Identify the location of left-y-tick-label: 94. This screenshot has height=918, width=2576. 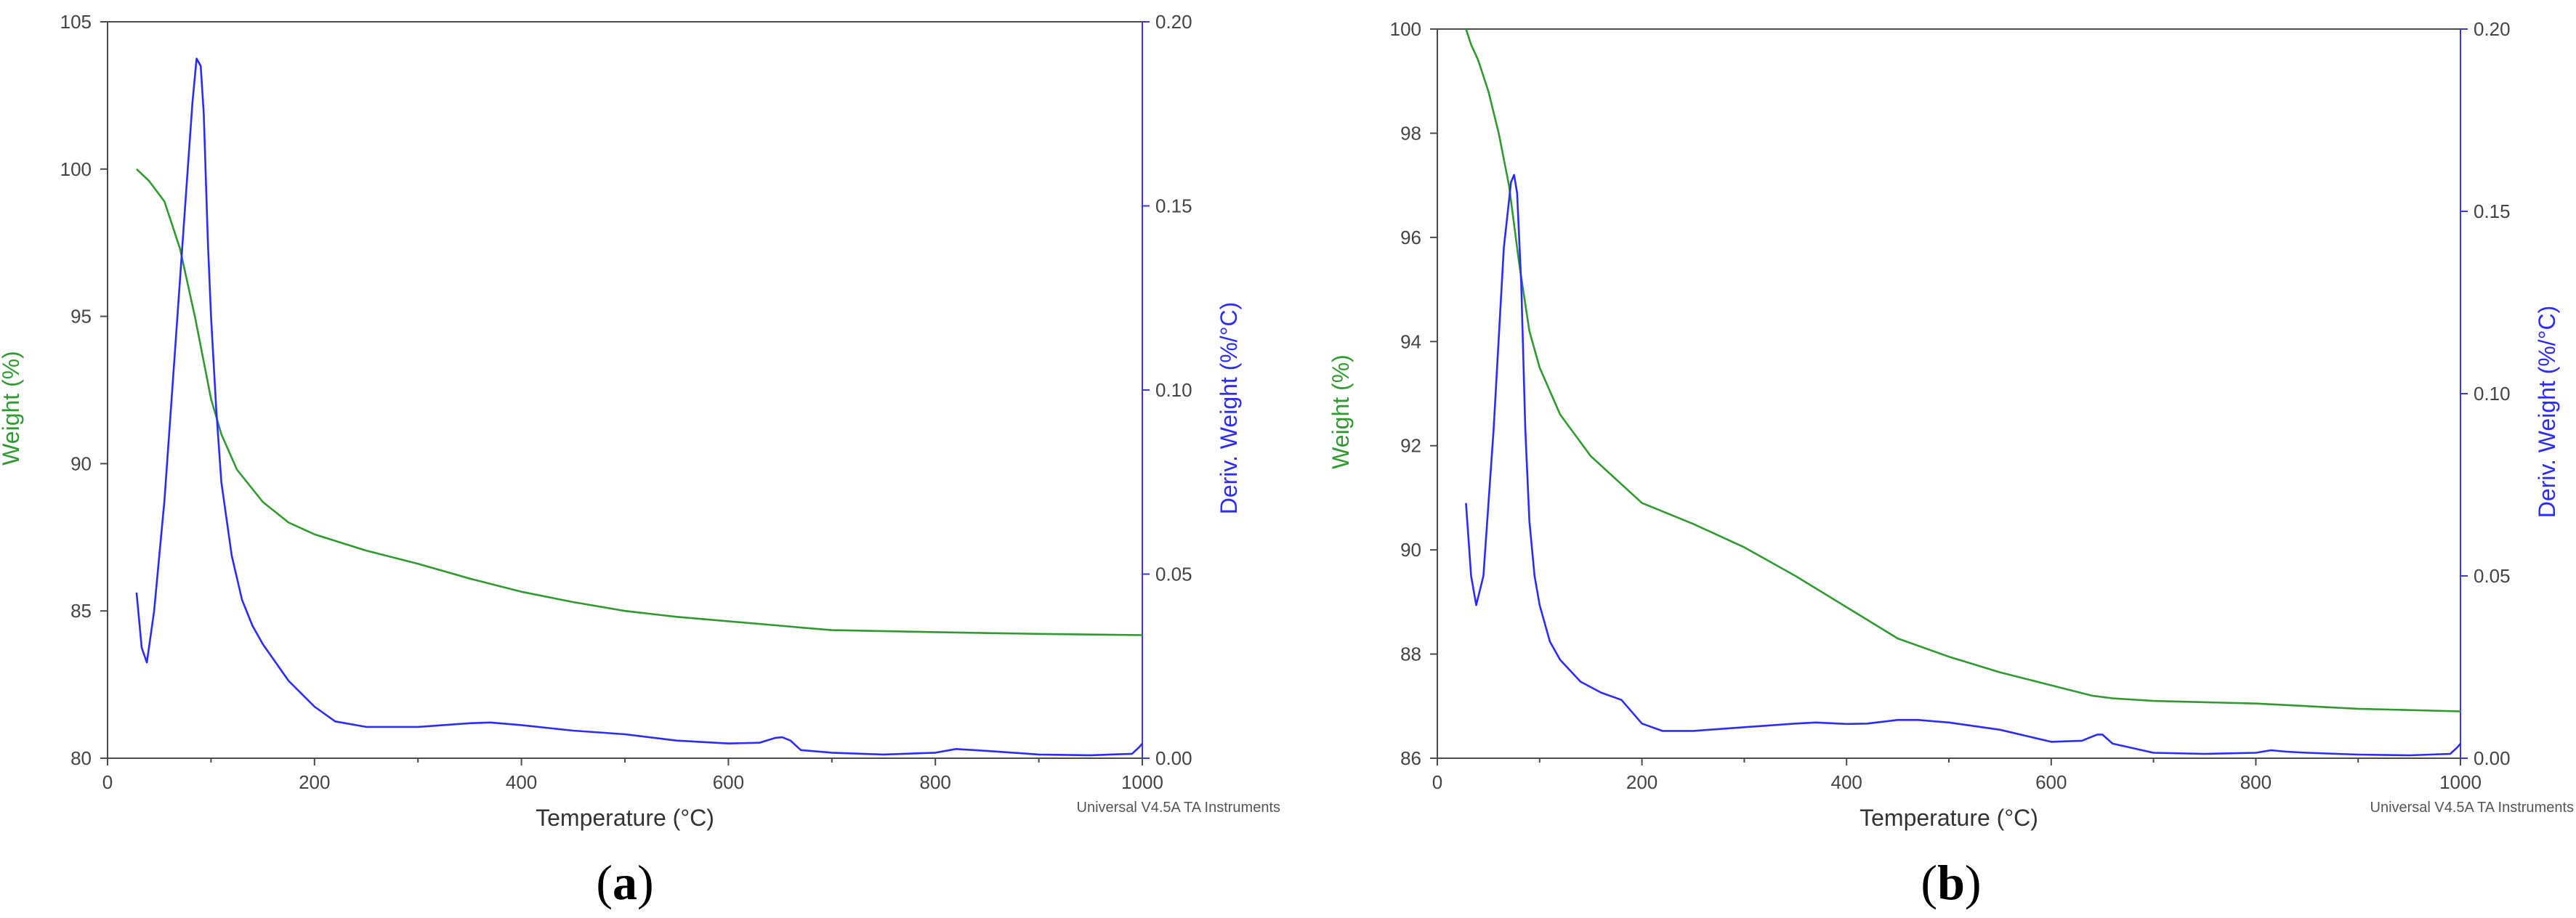
(1411, 341).